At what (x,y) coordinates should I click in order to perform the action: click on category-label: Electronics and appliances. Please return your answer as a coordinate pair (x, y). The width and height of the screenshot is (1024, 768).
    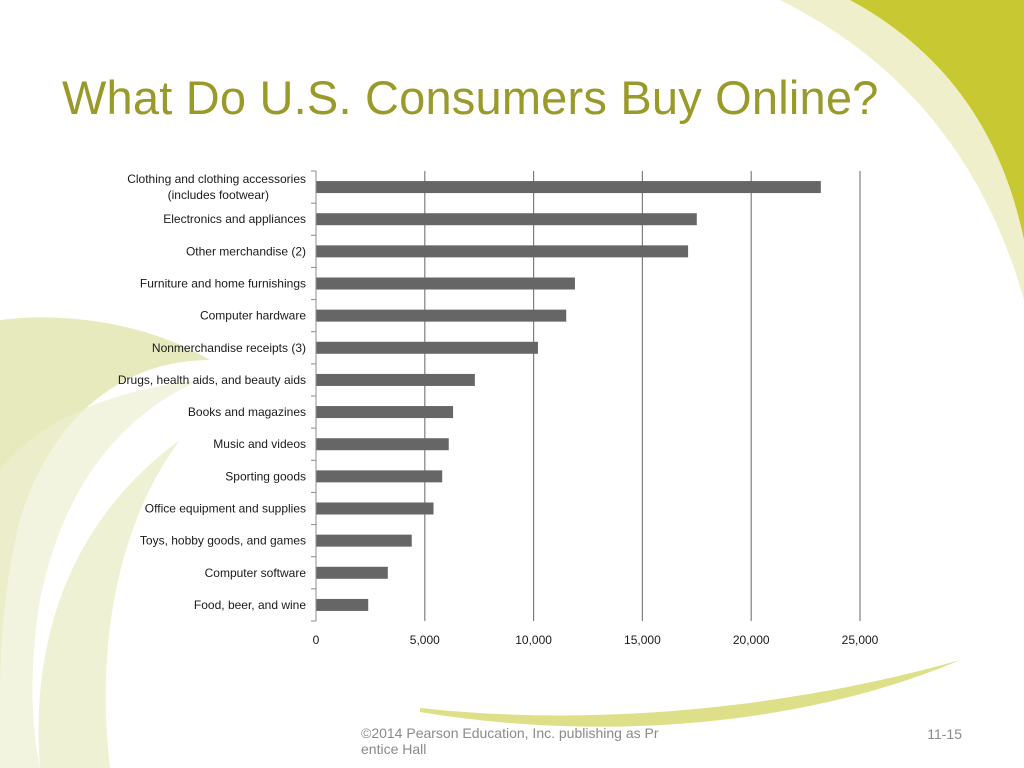
    Looking at the image, I should click on (234, 219).